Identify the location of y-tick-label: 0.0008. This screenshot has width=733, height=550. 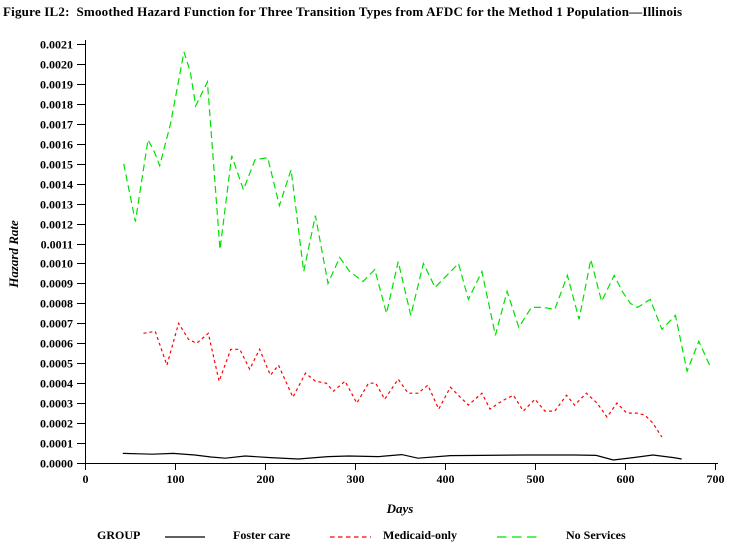
(56, 304).